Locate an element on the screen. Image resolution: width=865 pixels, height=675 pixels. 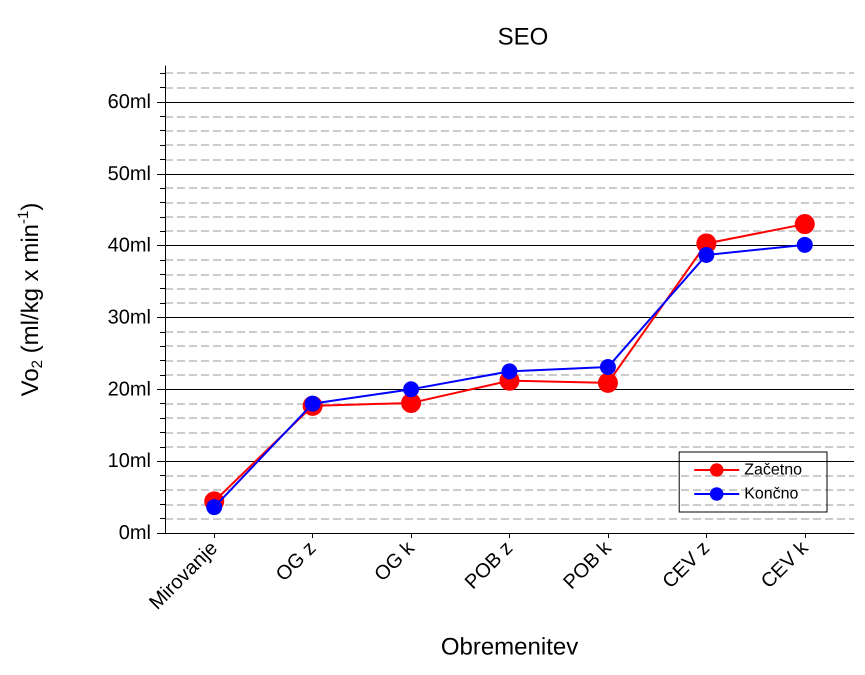
x-axis-title: Obremenitev is located at coordinates (509, 647).